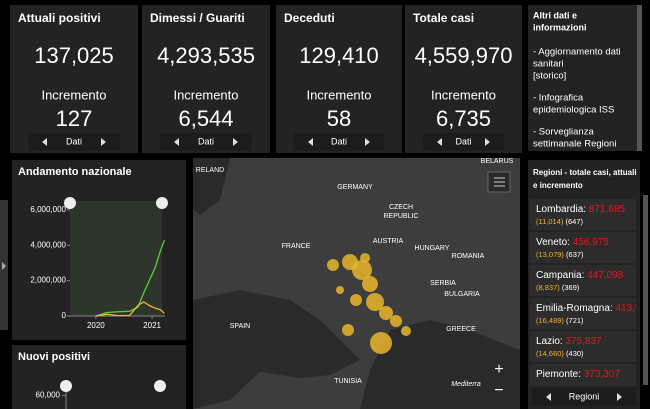 The image size is (650, 409). I want to click on side-tab-icon, so click(4, 266).